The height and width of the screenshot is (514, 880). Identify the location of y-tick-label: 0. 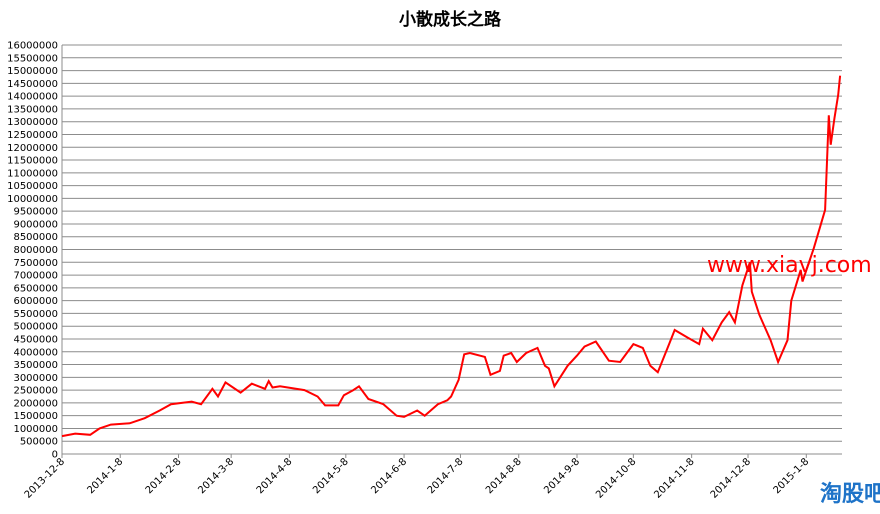
(55, 455).